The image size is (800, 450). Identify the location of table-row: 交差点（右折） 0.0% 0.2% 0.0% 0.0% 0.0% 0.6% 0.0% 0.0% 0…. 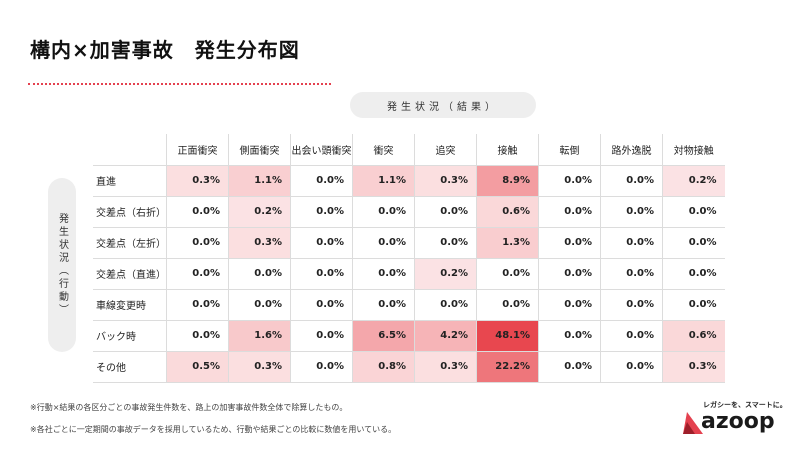
(409, 212).